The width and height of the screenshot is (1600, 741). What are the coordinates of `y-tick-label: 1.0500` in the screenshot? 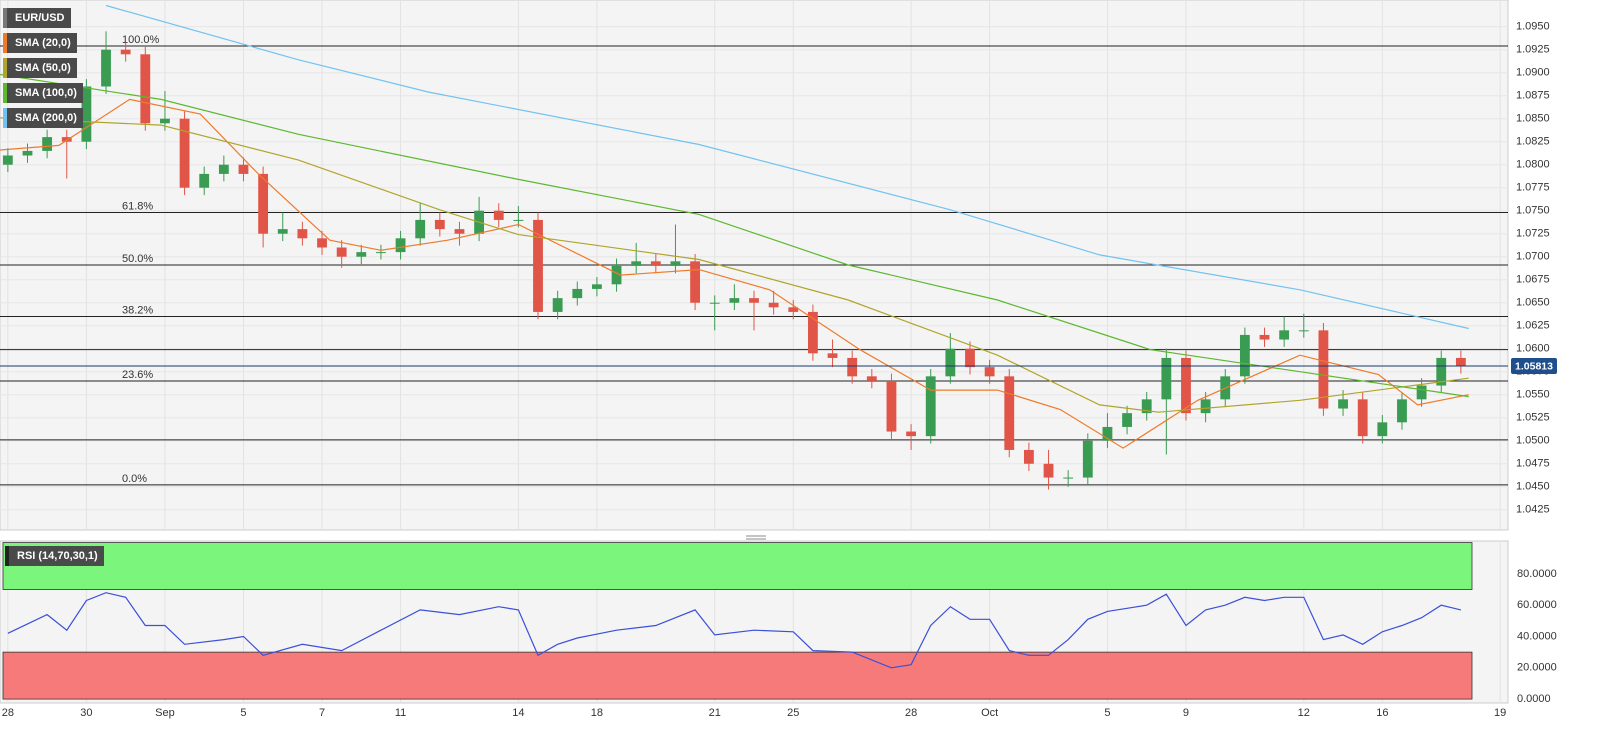 It's located at (1533, 441).